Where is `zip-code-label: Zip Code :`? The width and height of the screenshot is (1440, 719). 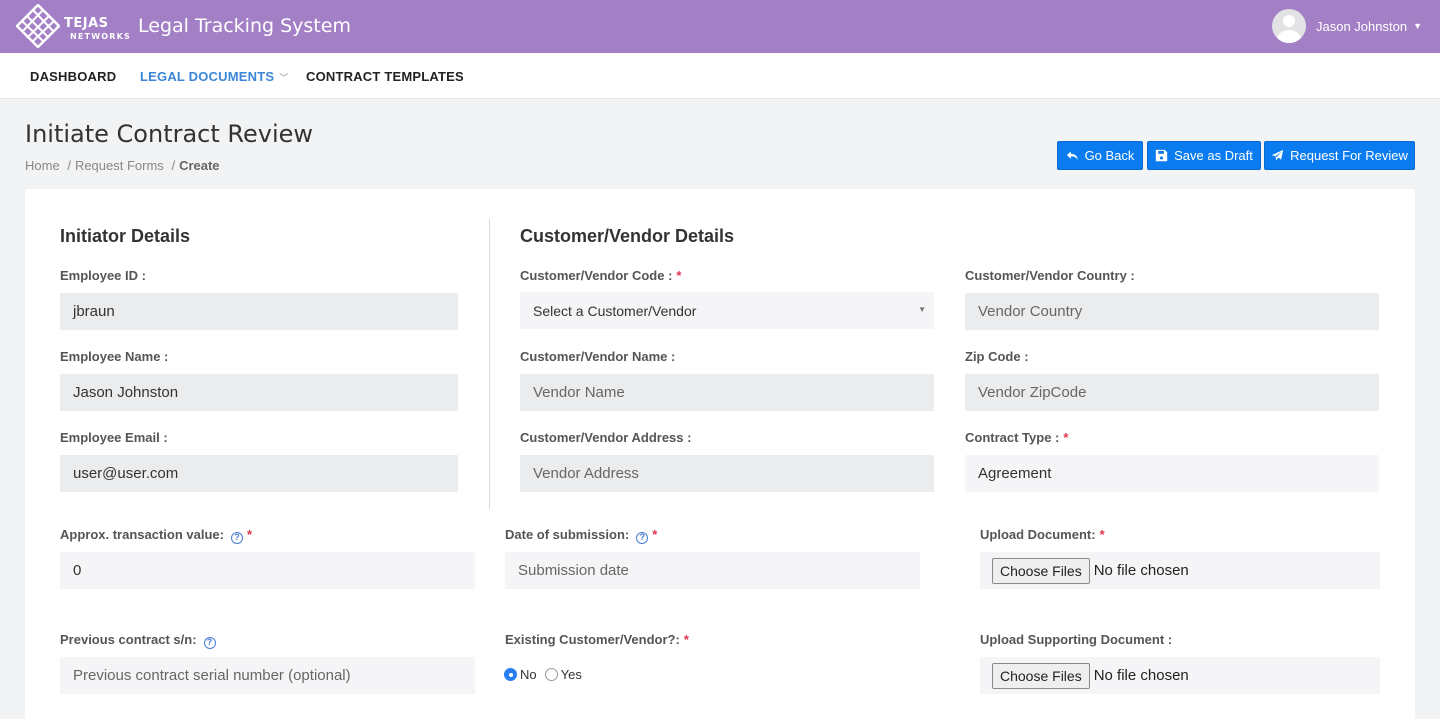
zip-code-label: Zip Code : is located at coordinates (997, 356).